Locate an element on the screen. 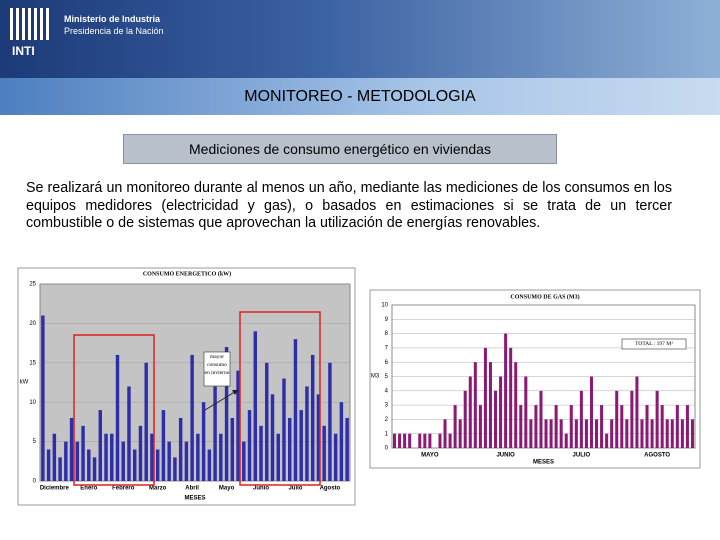 The width and height of the screenshot is (720, 540). highlight-box is located at coordinates (280, 398).